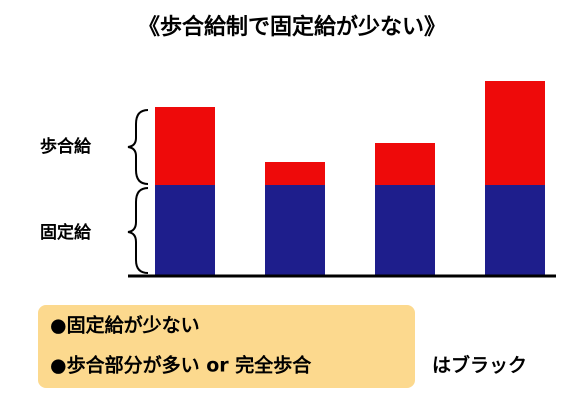 Image resolution: width=587 pixels, height=407 pixels. Describe the element at coordinates (66, 232) in the screenshot. I see `legend-label: 固定給` at that location.